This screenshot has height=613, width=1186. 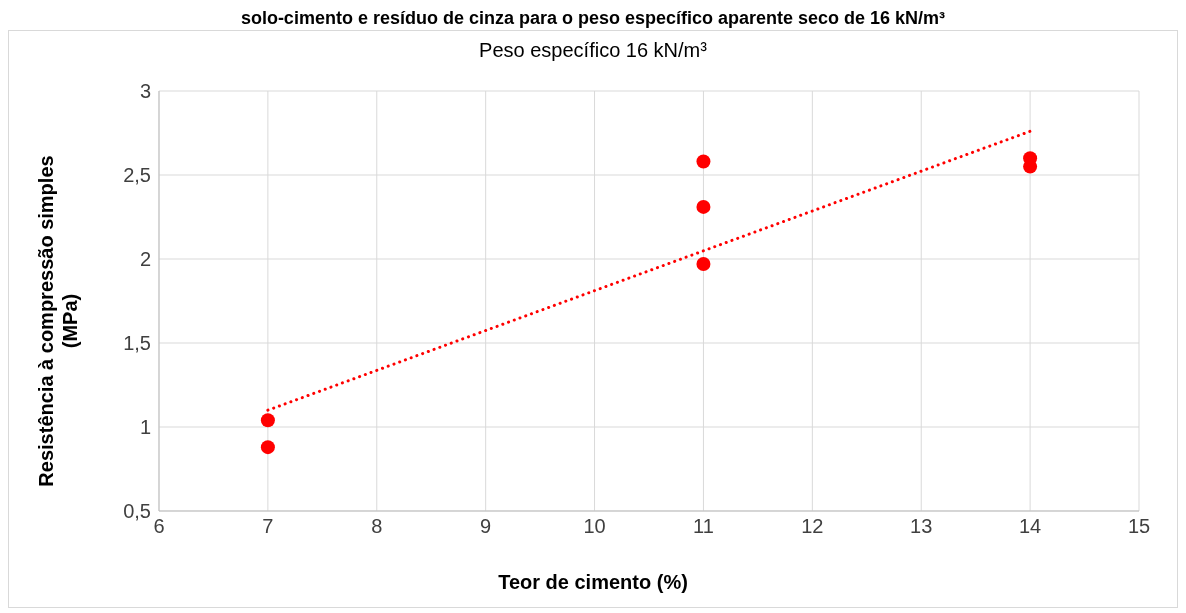 What do you see at coordinates (137, 511) in the screenshot?
I see `y-tick-label: 0,5` at bounding box center [137, 511].